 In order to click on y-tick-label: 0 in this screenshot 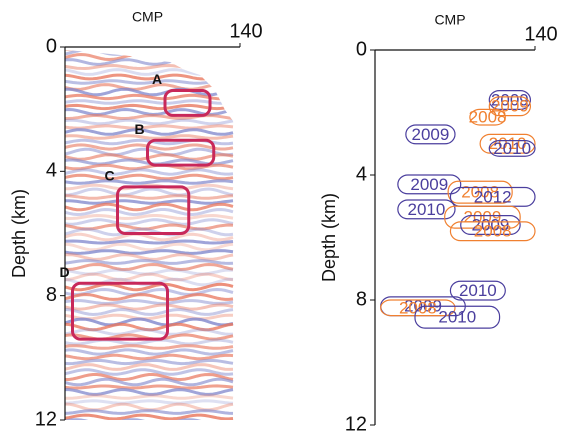, I will do `click(361, 49)`.